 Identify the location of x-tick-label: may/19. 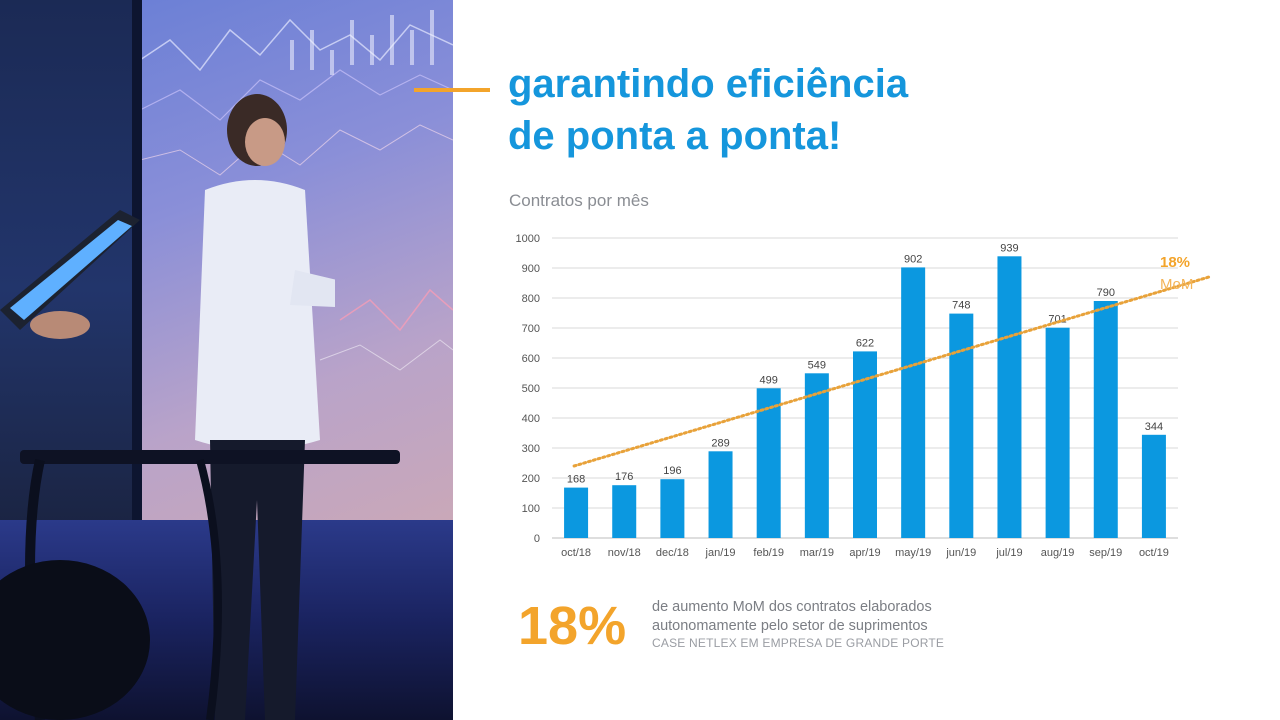
(913, 553).